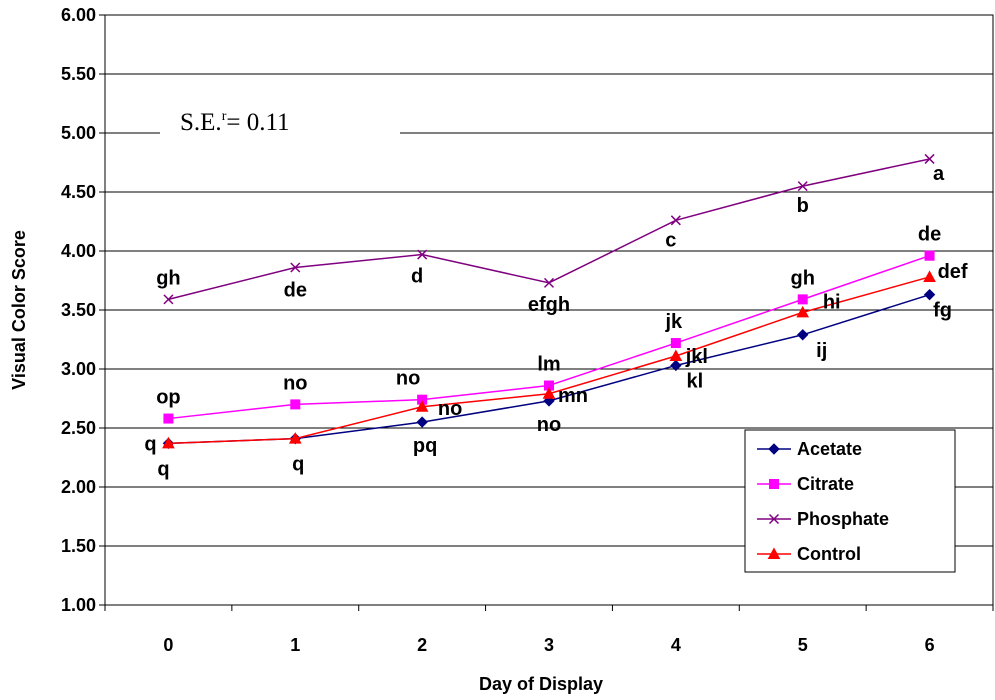 This screenshot has height=700, width=995. I want to click on x-axis-tick-labels: 0 1 2 3 4 5 6, so click(548, 645).